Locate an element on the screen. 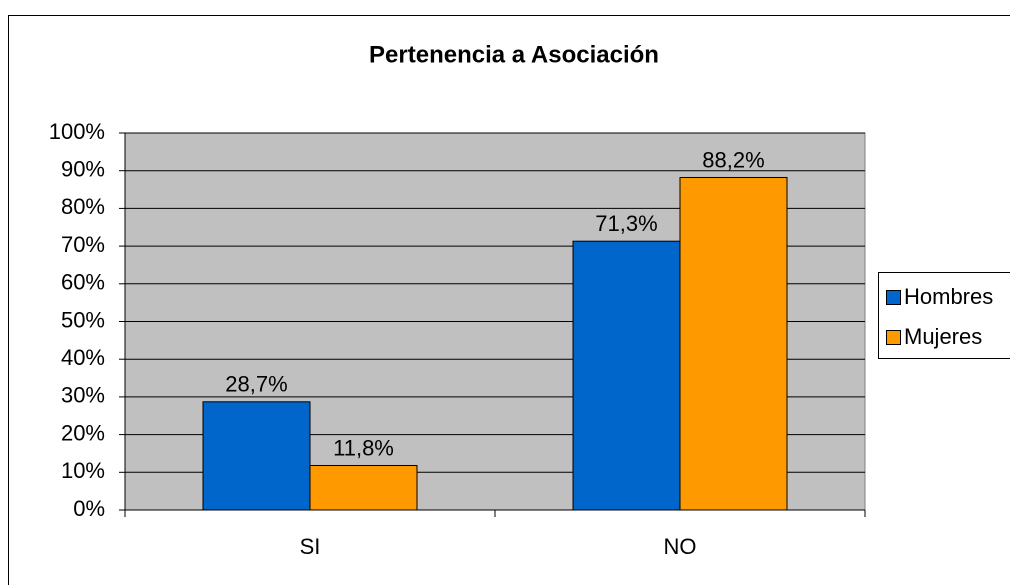 This screenshot has width=1010, height=585. y-tick-label: 90% is located at coordinates (83, 169).